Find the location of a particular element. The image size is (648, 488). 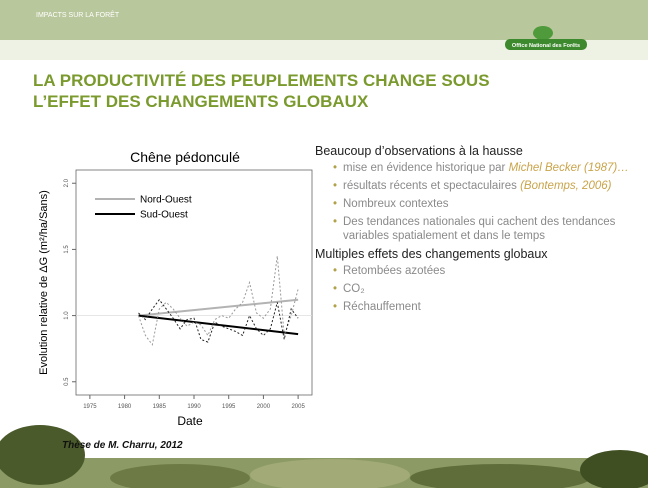

x-tick-label: 1975 is located at coordinates (90, 407).